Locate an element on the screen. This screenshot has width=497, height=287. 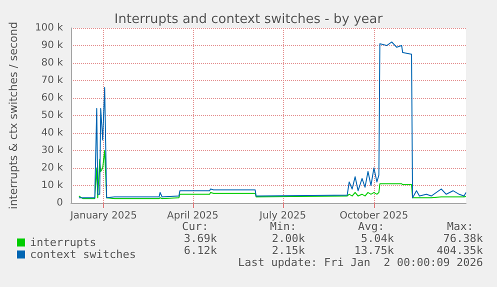
text: Avg: is located at coordinates (371, 226).